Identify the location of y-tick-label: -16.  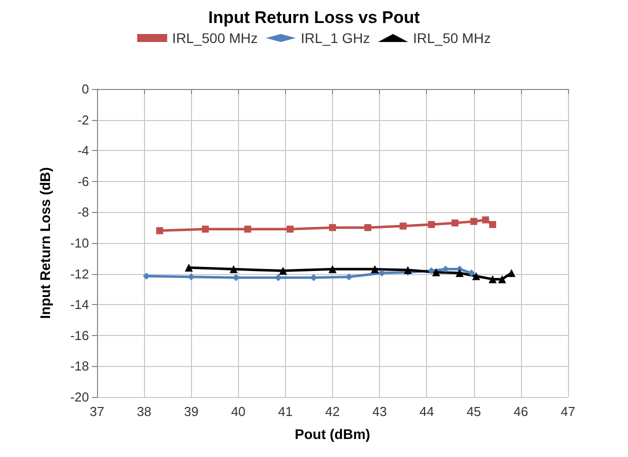
(79, 335).